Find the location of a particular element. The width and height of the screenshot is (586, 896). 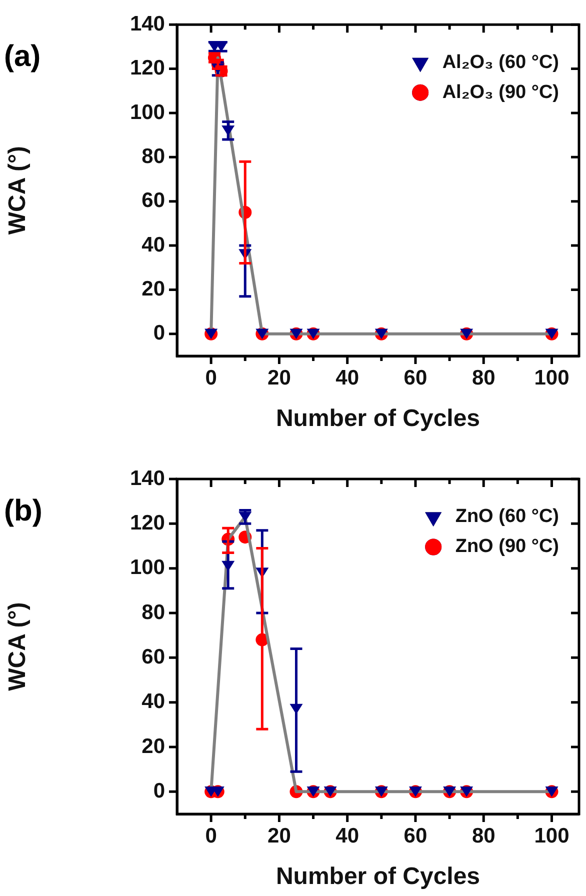

text: (b) is located at coordinates (23, 511).